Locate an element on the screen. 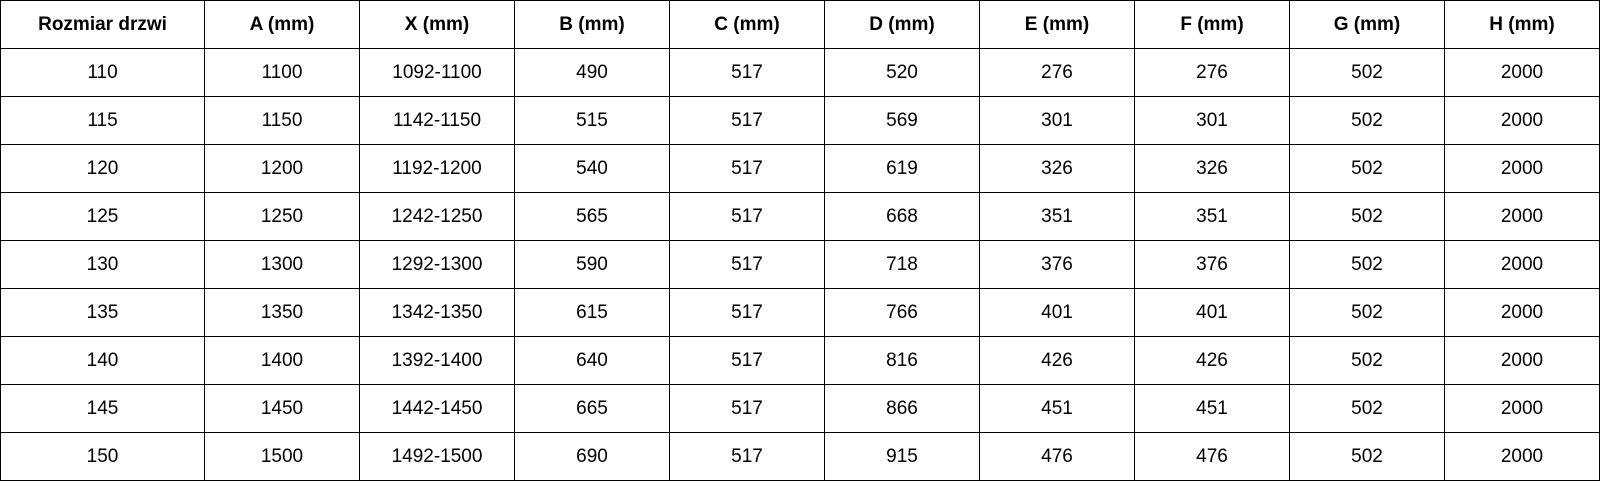 Image resolution: width=1600 pixels, height=487 pixels. column-header: H (mm) is located at coordinates (1522, 24).